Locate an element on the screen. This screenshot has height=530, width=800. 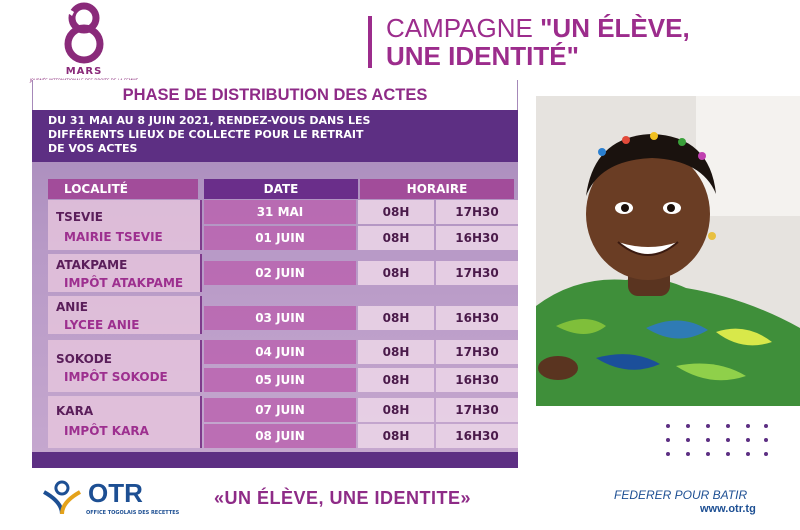
campaign-prefix: CAMPAGNE is located at coordinates (463, 28).